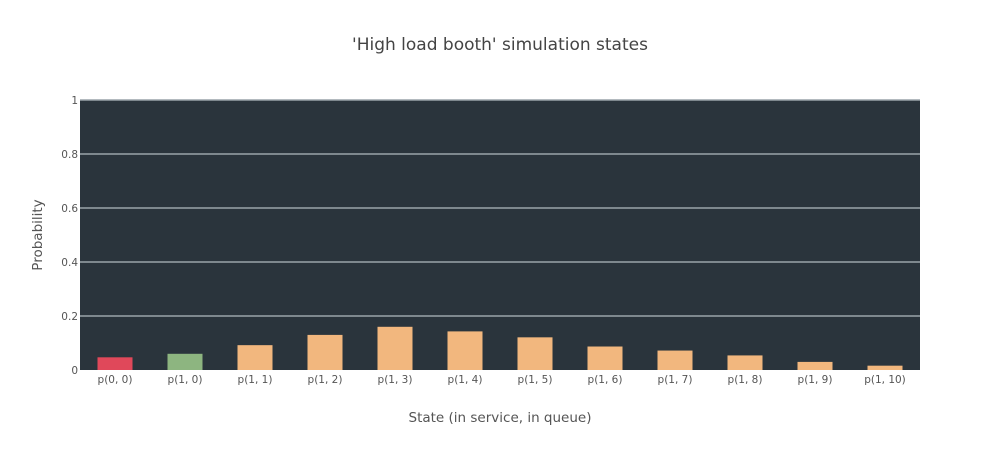 The height and width of the screenshot is (450, 1000). Describe the element at coordinates (69, 209) in the screenshot. I see `y-tick-label: 0.6` at that location.